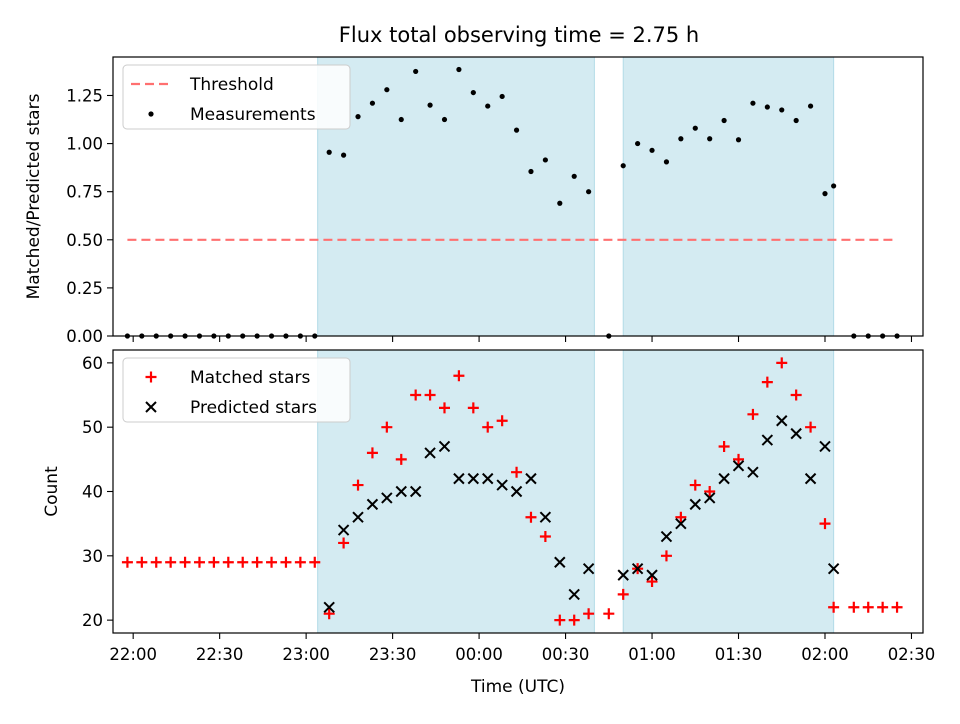 The width and height of the screenshot is (960, 724). Describe the element at coordinates (393, 654) in the screenshot. I see `x-tick-label: 23:30` at that location.